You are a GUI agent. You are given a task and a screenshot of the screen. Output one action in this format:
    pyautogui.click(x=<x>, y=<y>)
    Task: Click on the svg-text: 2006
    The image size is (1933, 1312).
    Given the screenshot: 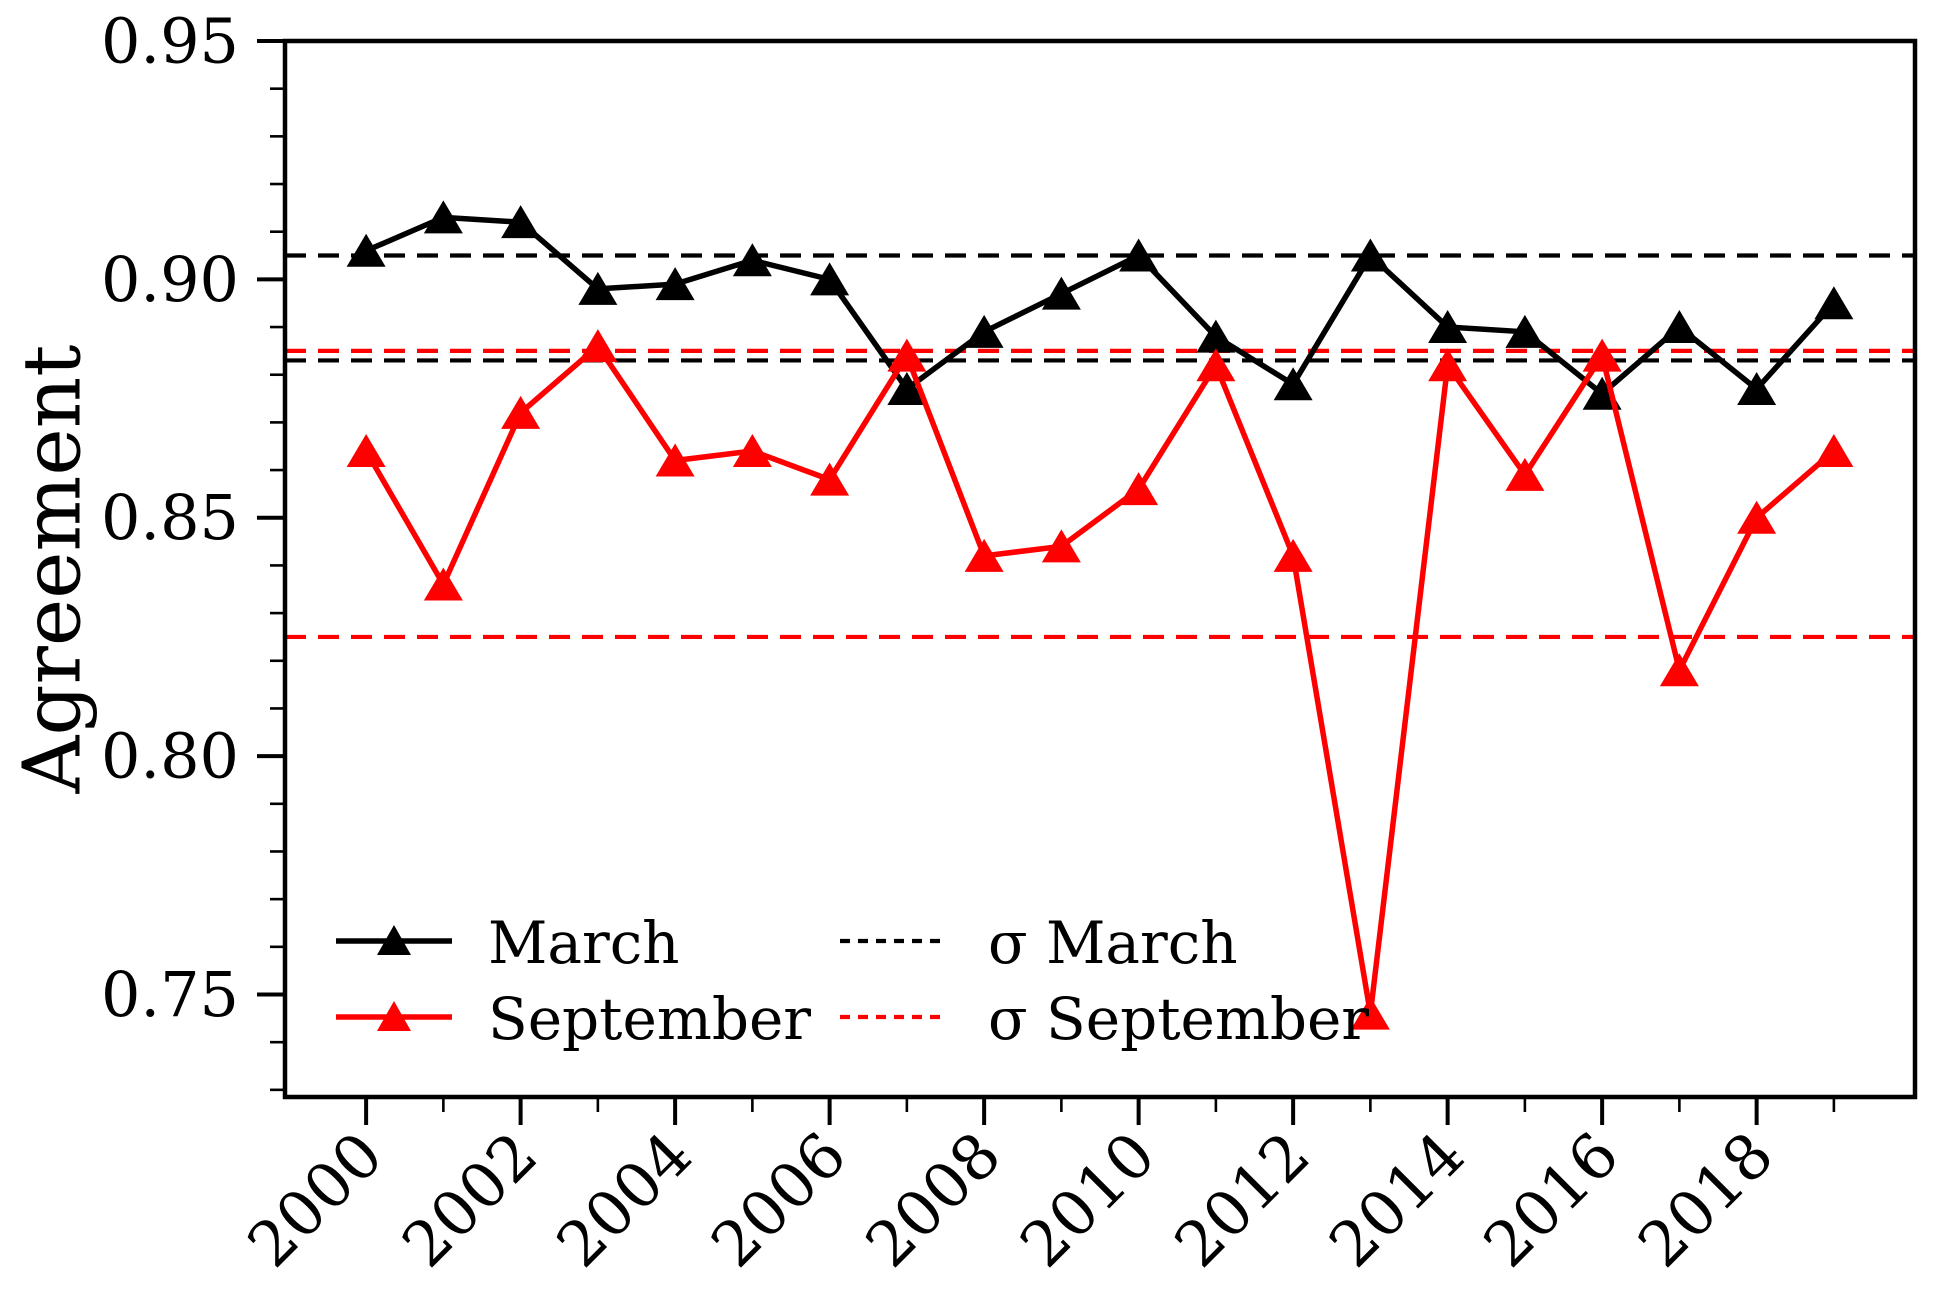 What is the action you would take?
    pyautogui.click(x=778, y=1199)
    